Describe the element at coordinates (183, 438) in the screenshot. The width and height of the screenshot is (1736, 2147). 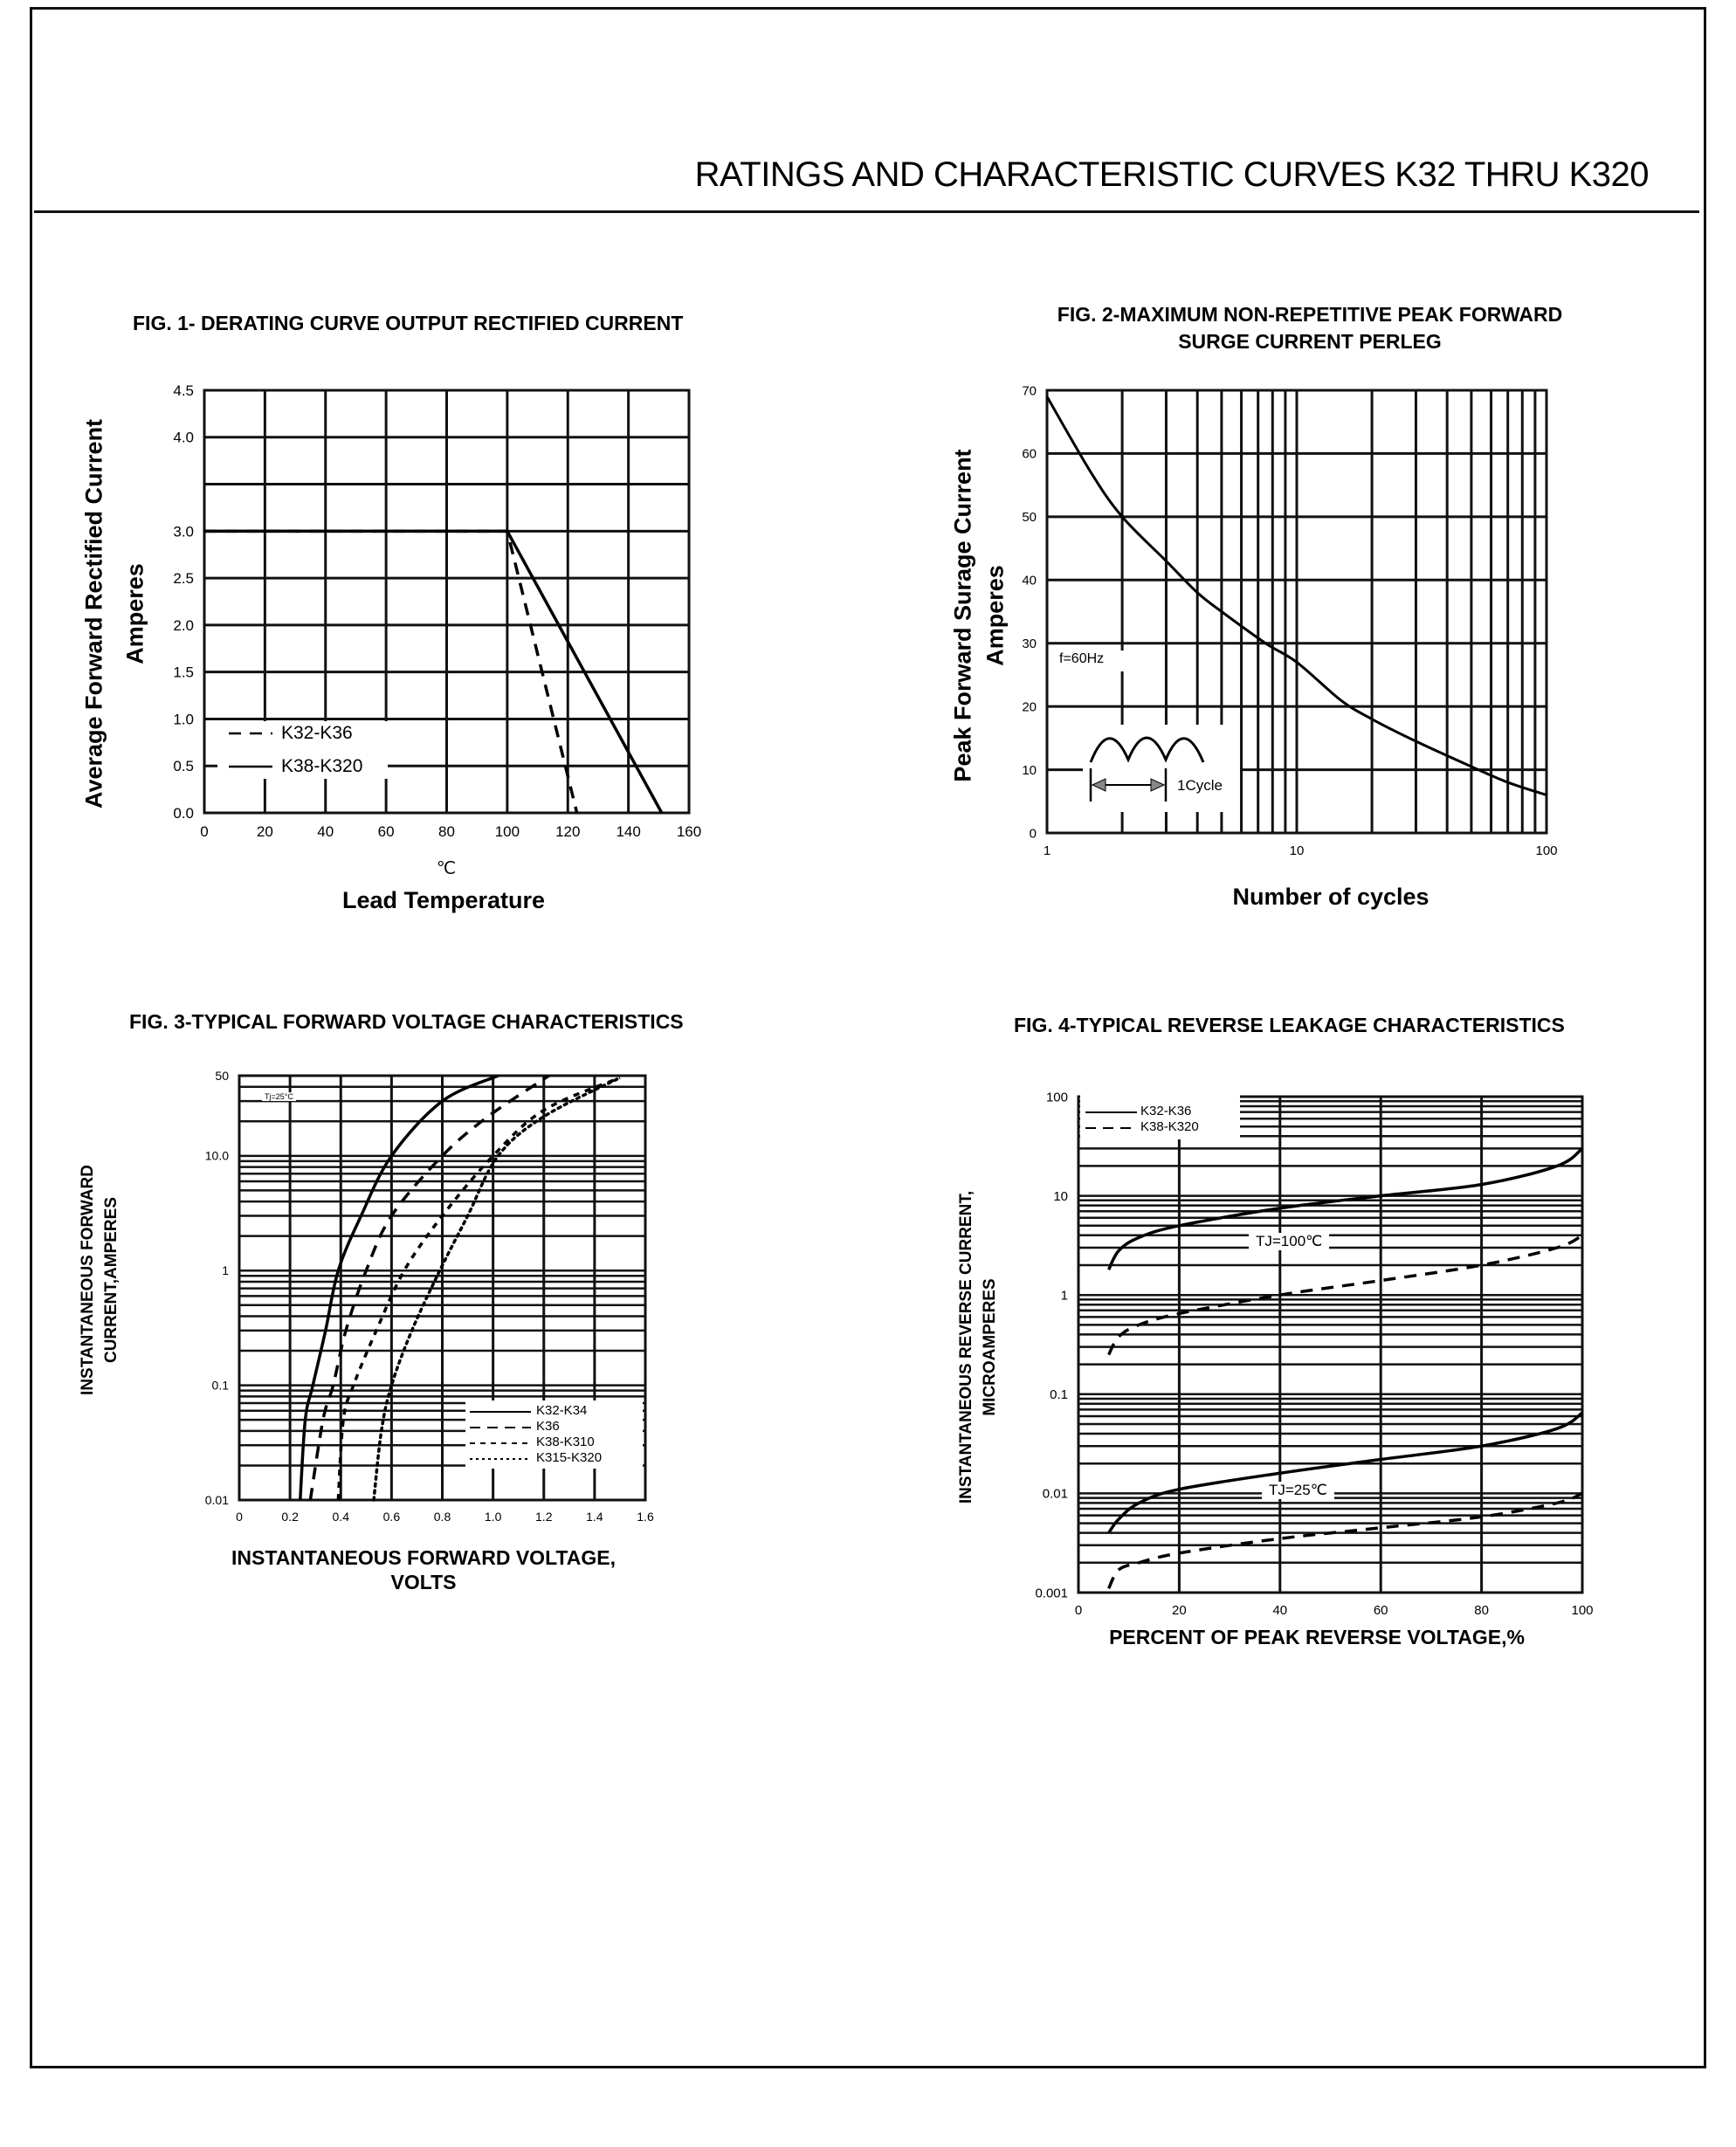
I see `y-tick-label: 4.0` at that location.